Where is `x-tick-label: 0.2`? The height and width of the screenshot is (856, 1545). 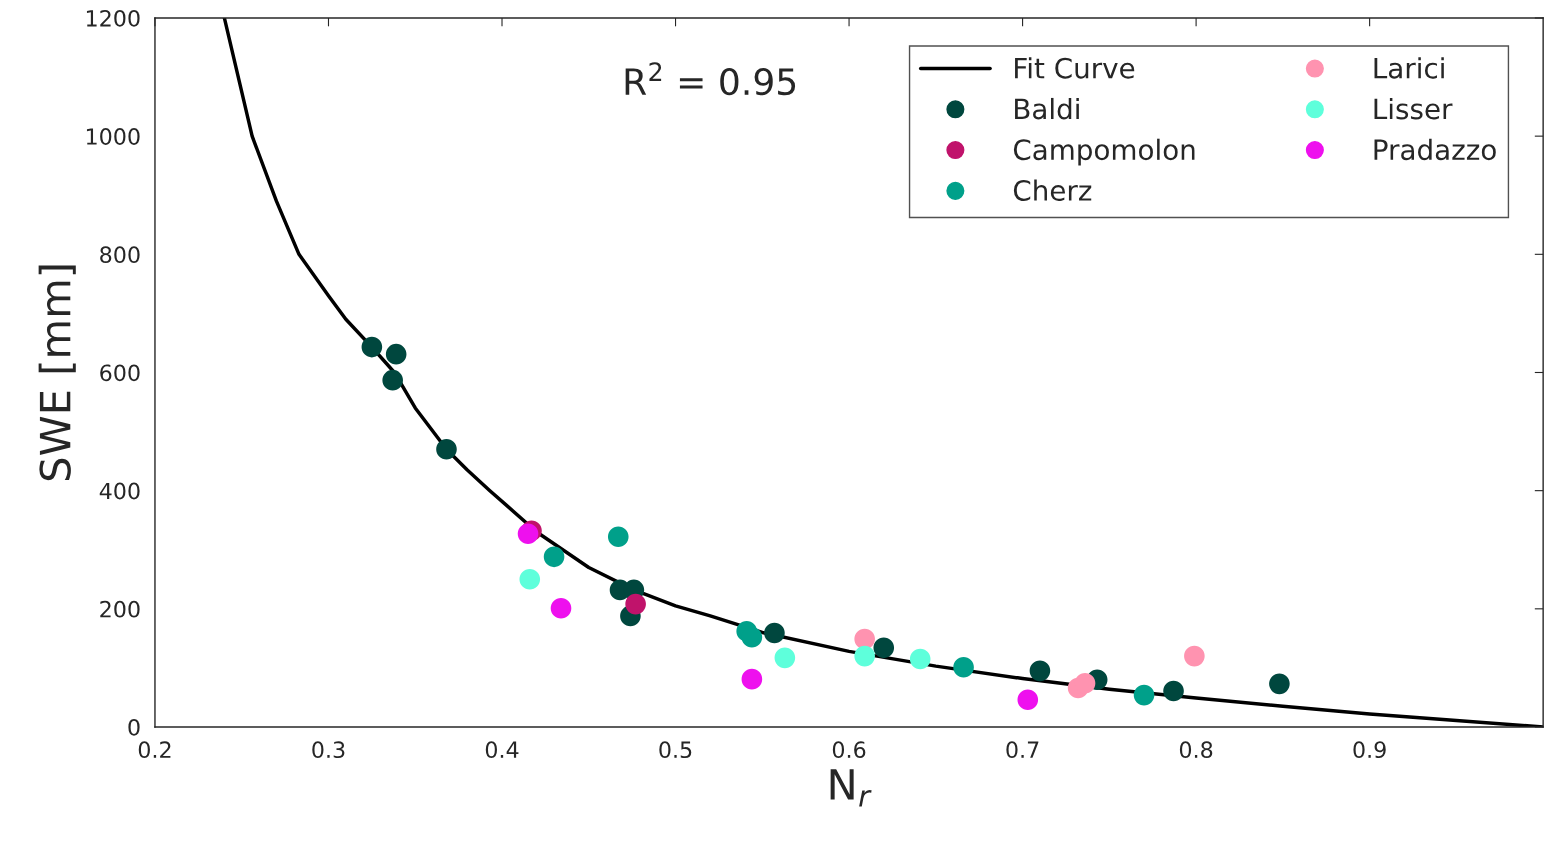 x-tick-label: 0.2 is located at coordinates (154, 750).